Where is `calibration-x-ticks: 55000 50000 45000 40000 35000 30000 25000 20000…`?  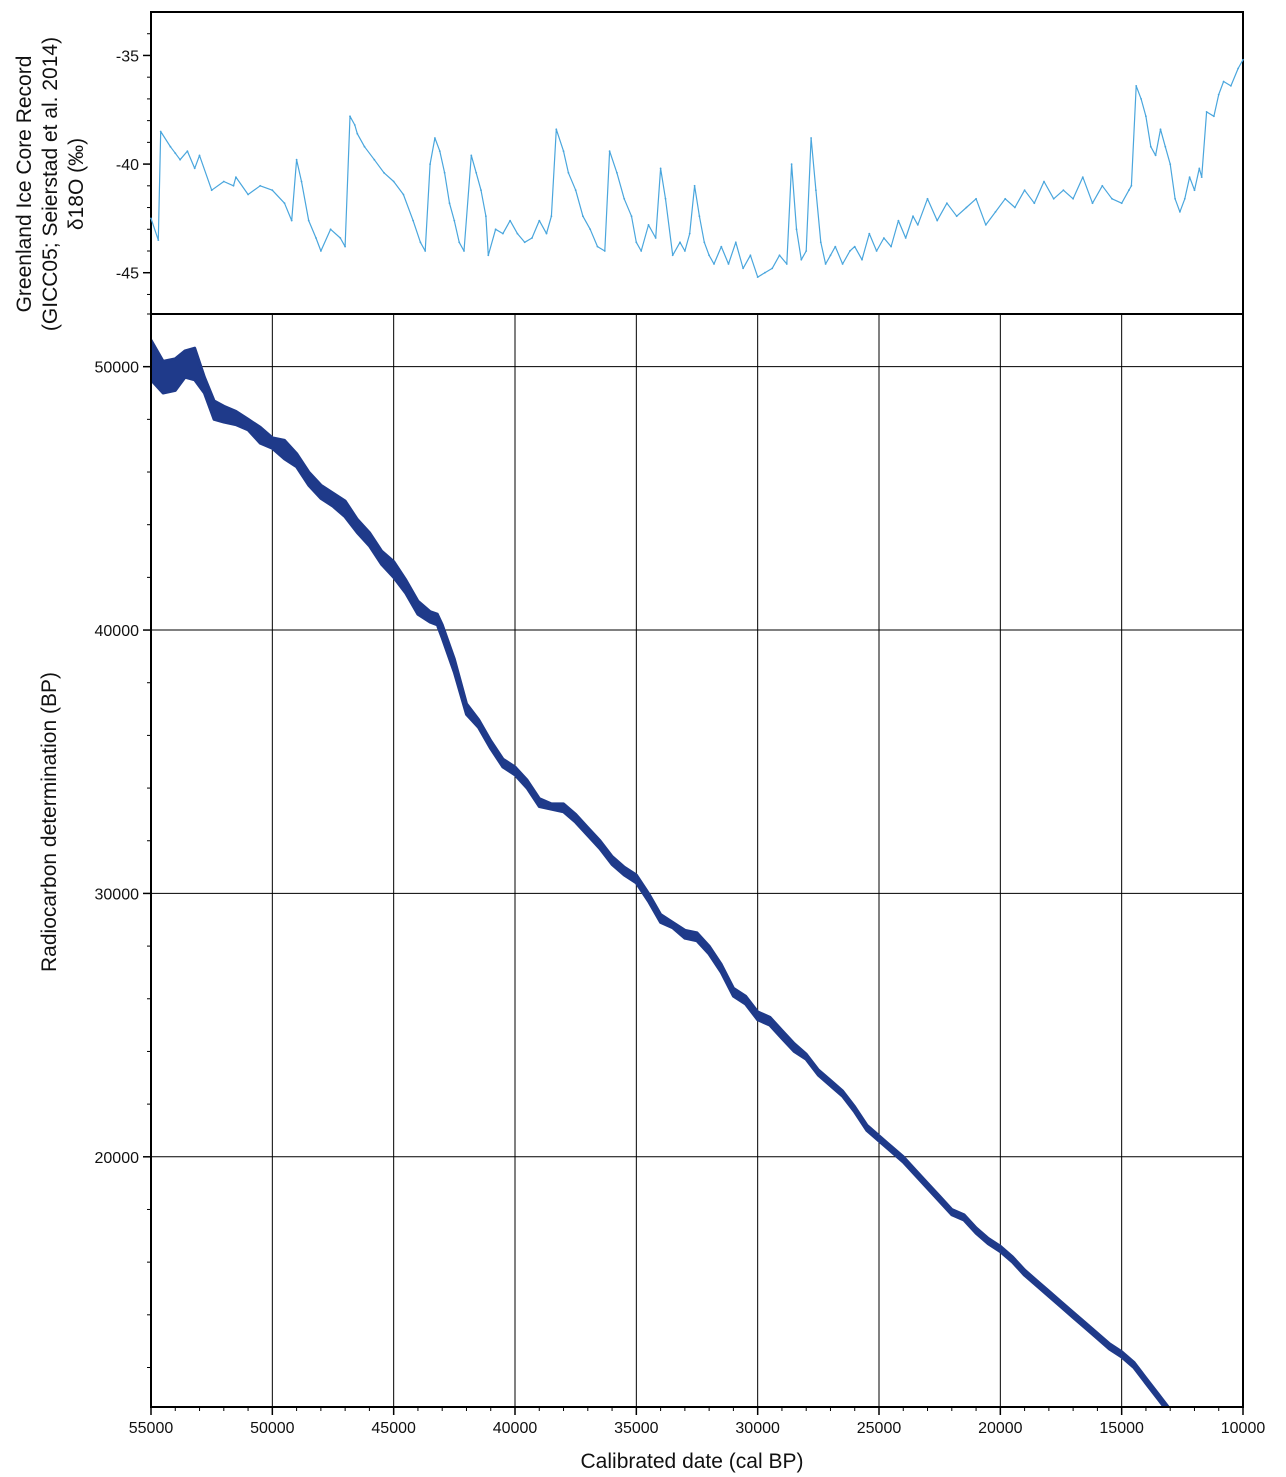 calibration-x-ticks: 55000 50000 45000 40000 35000 30000 25000 20000… is located at coordinates (697, 1422).